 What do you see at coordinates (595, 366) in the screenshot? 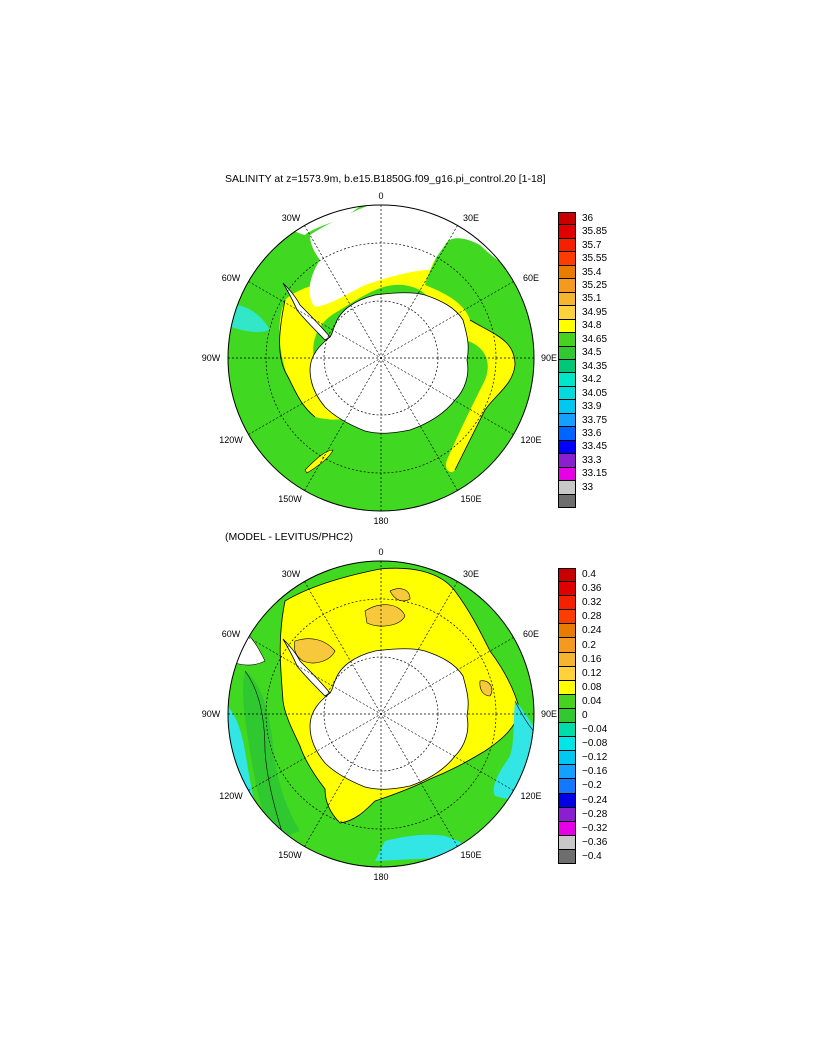
I see `colorbar-tick-label: 34.35` at bounding box center [595, 366].